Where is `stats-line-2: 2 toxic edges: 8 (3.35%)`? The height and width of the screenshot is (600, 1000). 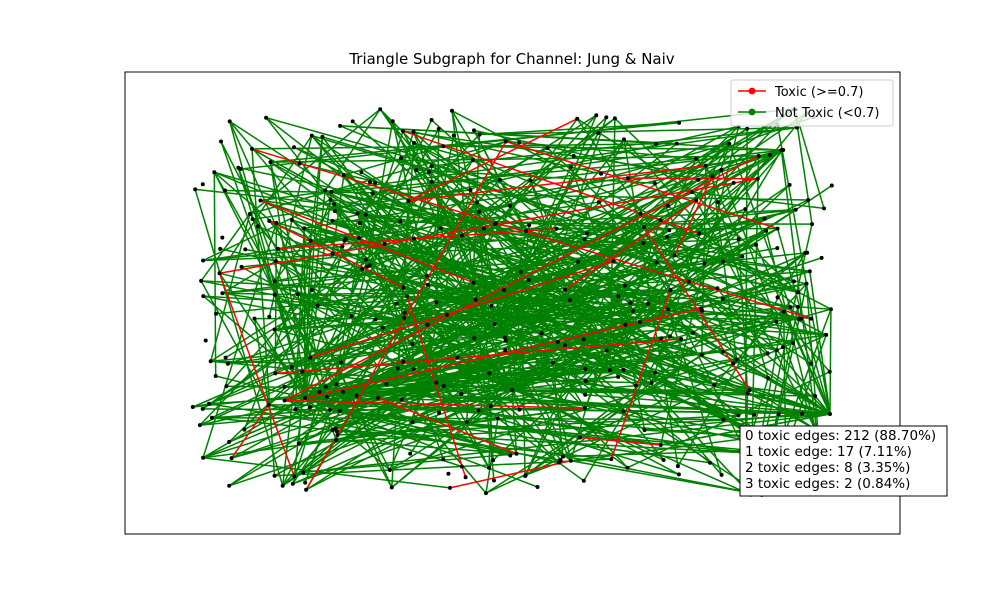
stats-line-2: 2 toxic edges: 8 (3.35%) is located at coordinates (827, 468).